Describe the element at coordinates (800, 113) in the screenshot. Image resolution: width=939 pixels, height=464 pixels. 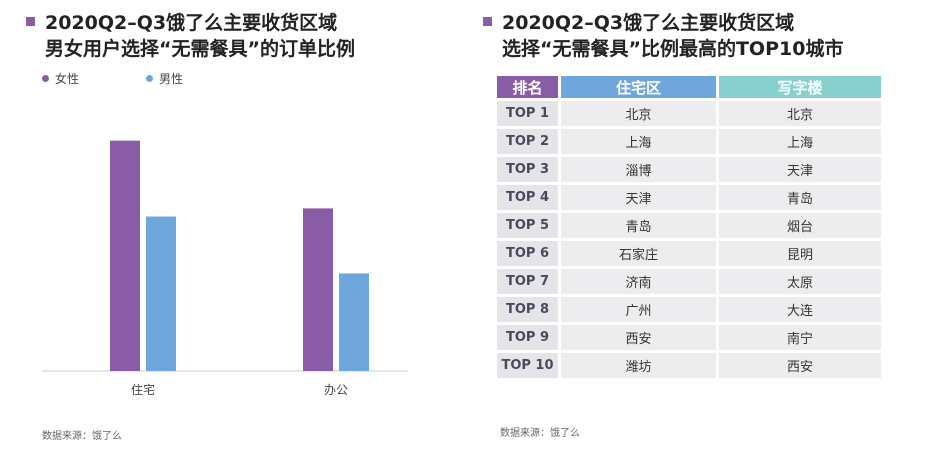
I see `office-cell: 北京` at that location.